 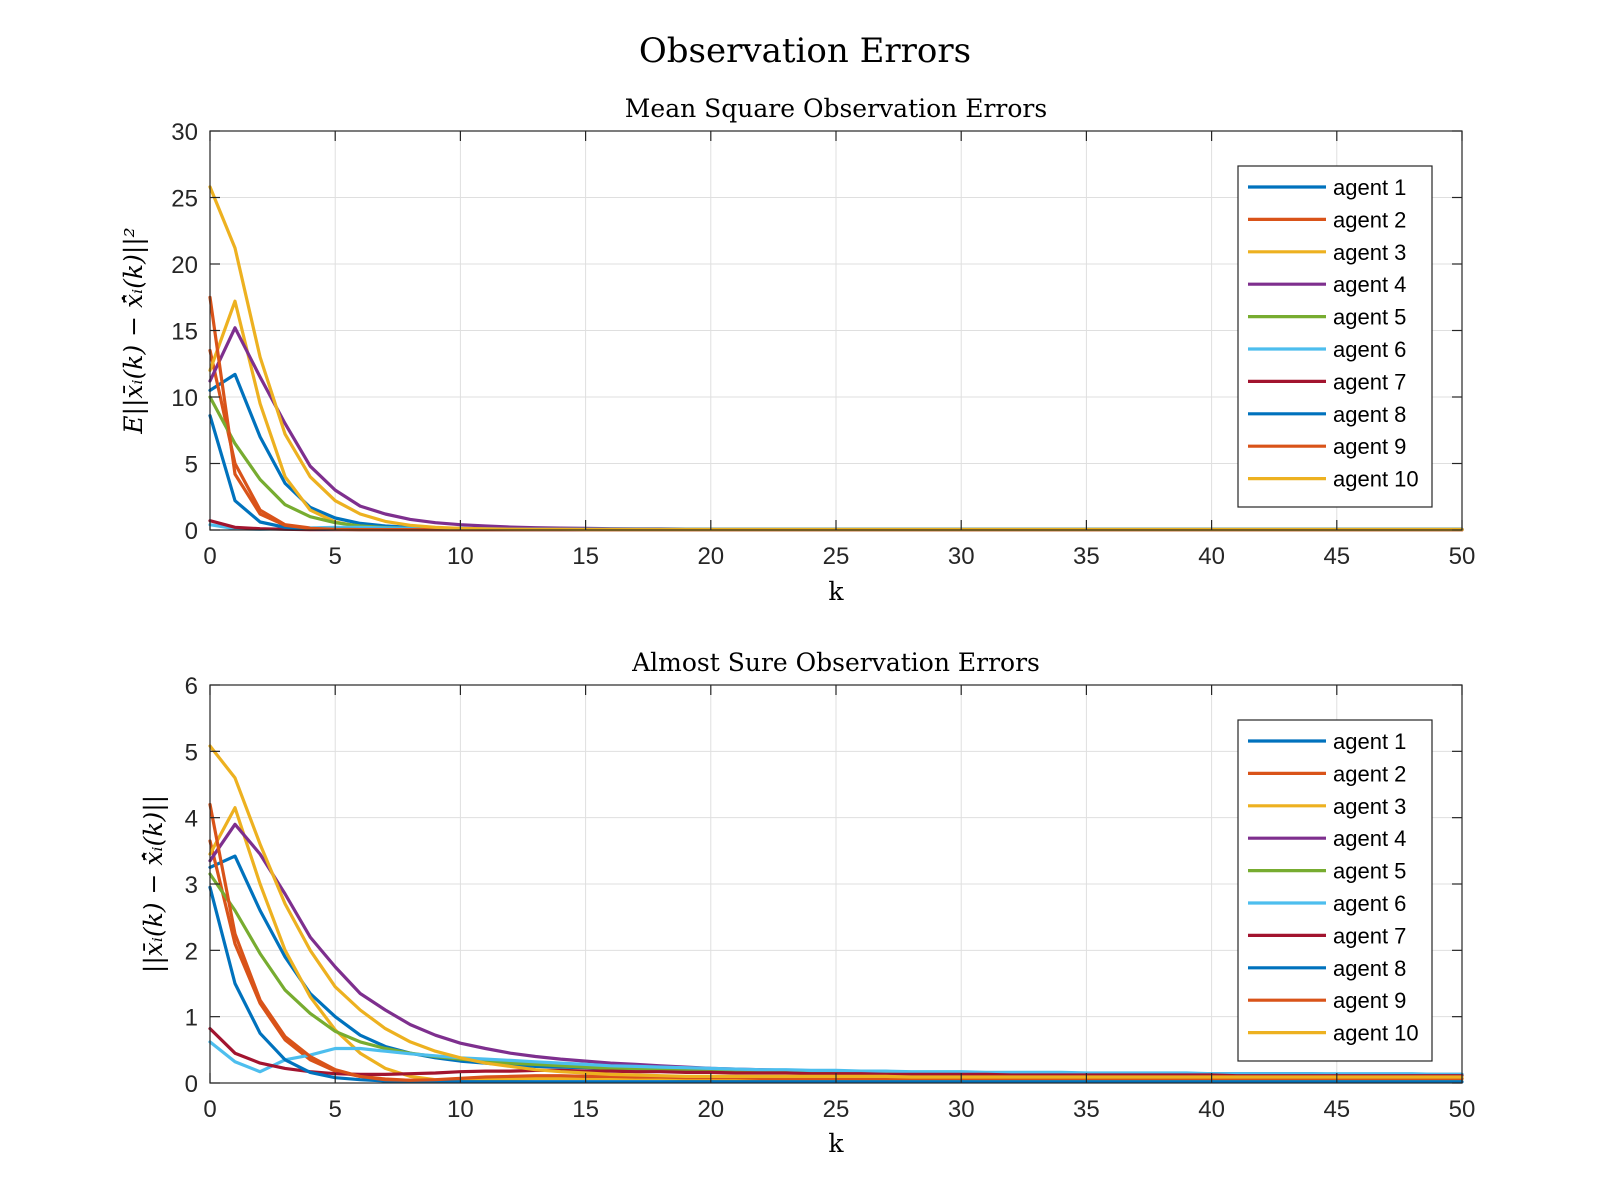 What do you see at coordinates (191, 819) in the screenshot?
I see `y-tick-label: 4` at bounding box center [191, 819].